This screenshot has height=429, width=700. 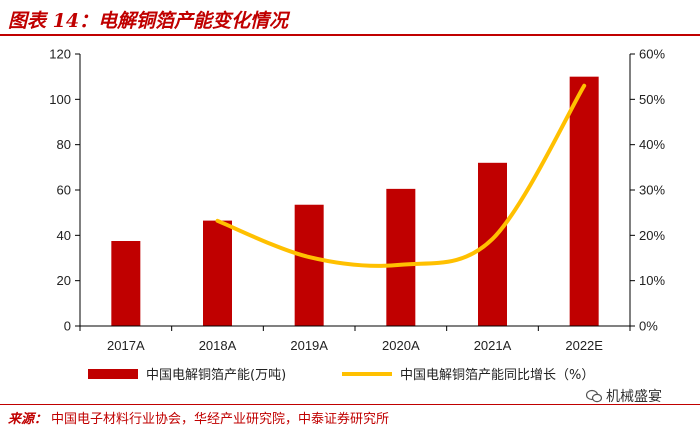 I want to click on source-note: 来源： 中国电子材料行业协会，华经产业研究院，中泰证券研究所, so click(x=198, y=417).